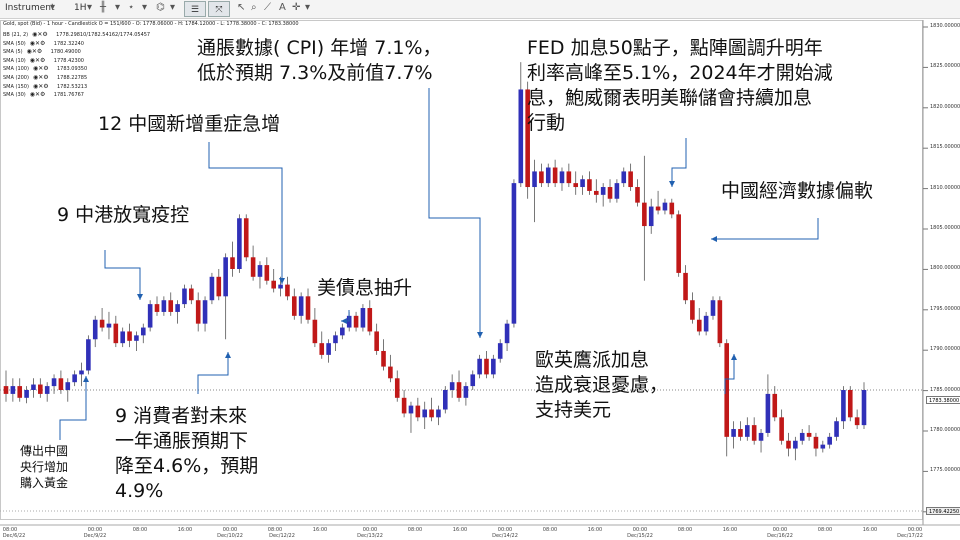 Image resolution: width=960 pixels, height=540 pixels. What do you see at coordinates (943, 511) in the screenshot?
I see `bb-price-tag: 1769.42250` at bounding box center [943, 511].